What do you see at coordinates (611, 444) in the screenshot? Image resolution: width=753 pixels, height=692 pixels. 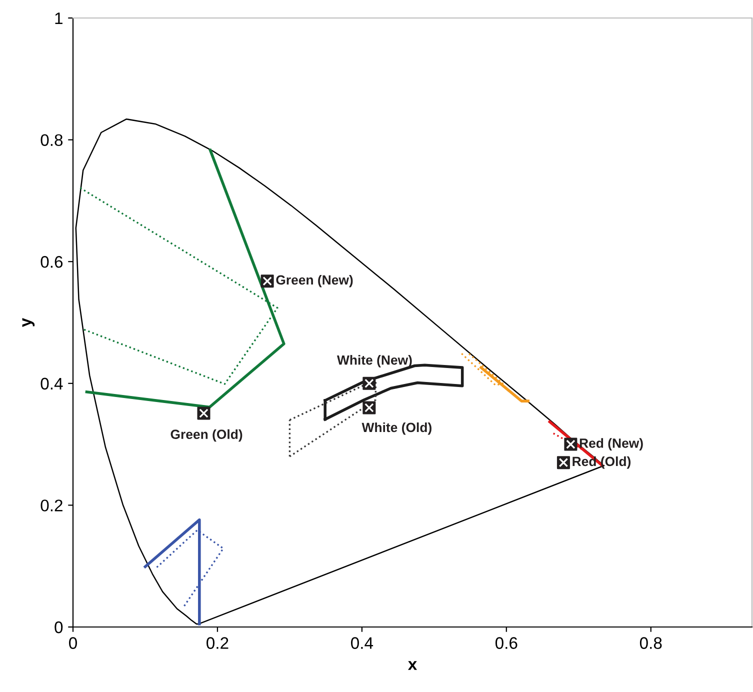 I see `series-label: Red (New)` at bounding box center [611, 444].